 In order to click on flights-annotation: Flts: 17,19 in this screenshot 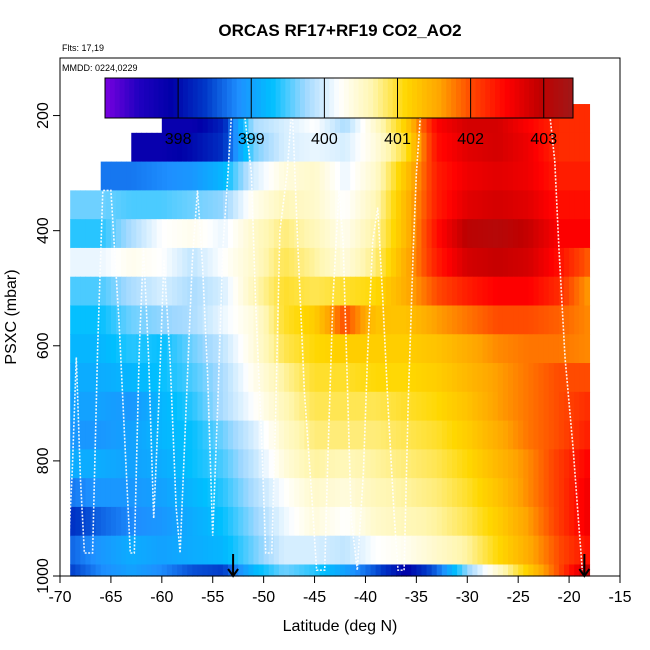, I will do `click(83, 48)`.